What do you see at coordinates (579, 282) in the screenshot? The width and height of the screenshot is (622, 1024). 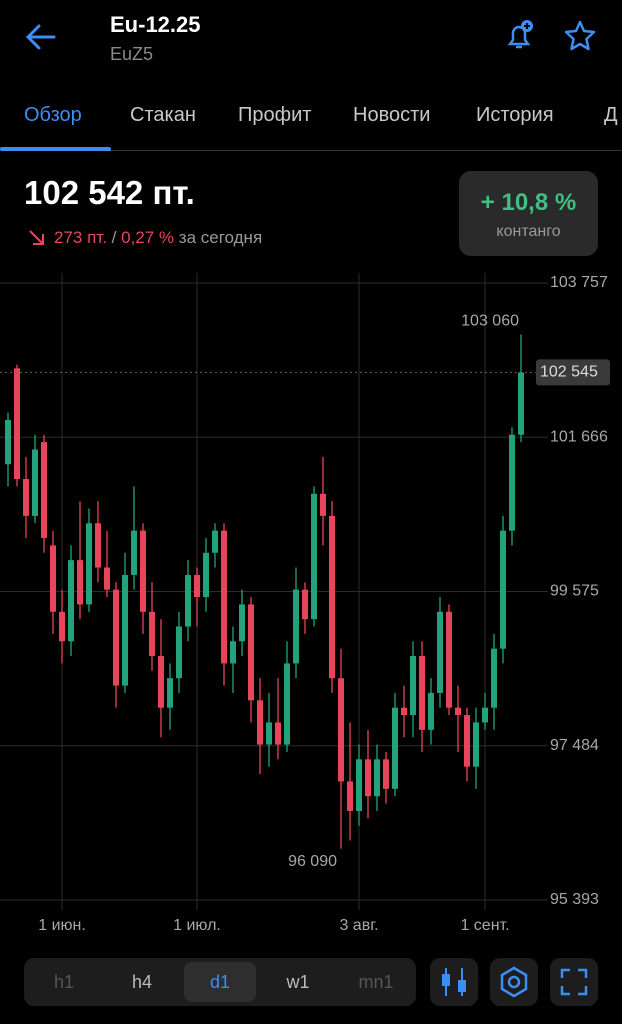 I see `y-tick-label: 103 757` at bounding box center [579, 282].